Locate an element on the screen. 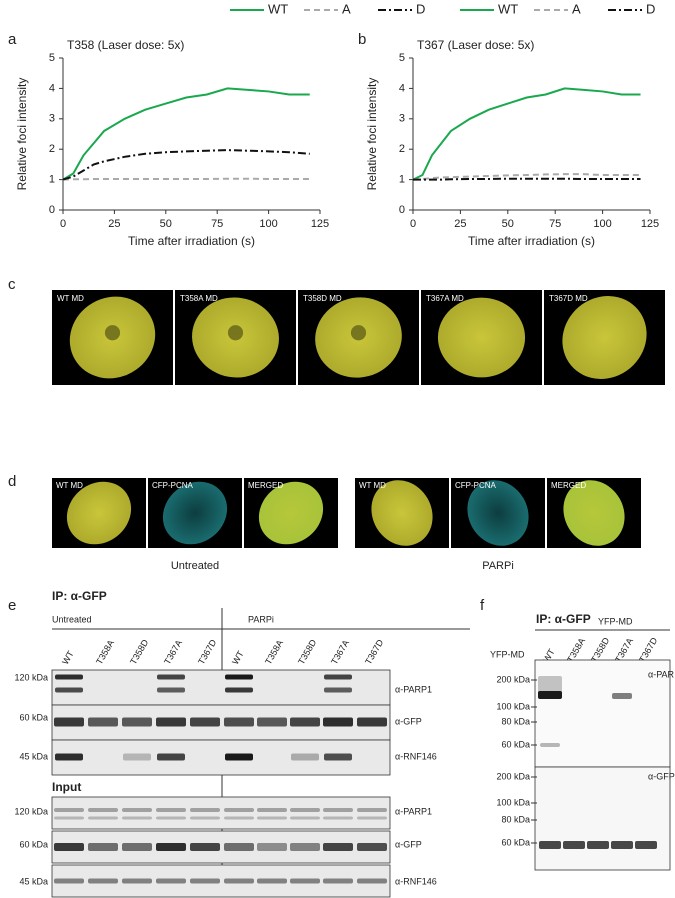  antibody: α-PARP1 is located at coordinates (413, 811).